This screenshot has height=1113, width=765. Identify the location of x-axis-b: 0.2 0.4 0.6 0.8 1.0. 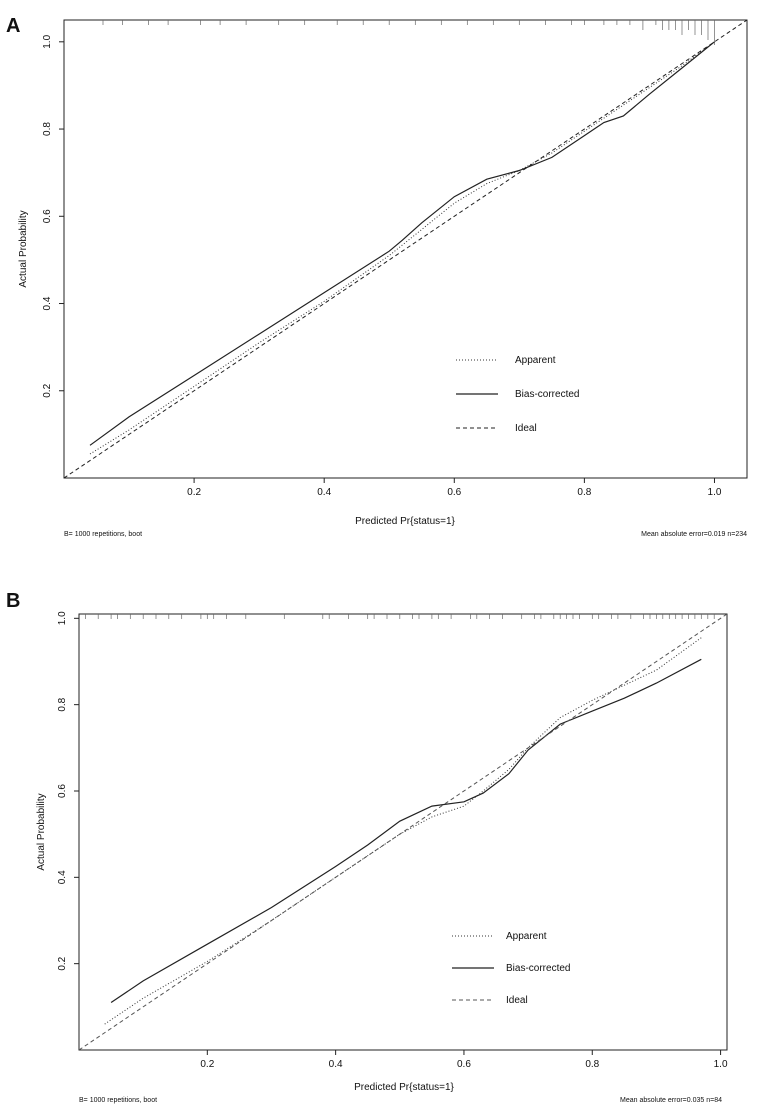
(464, 1060).